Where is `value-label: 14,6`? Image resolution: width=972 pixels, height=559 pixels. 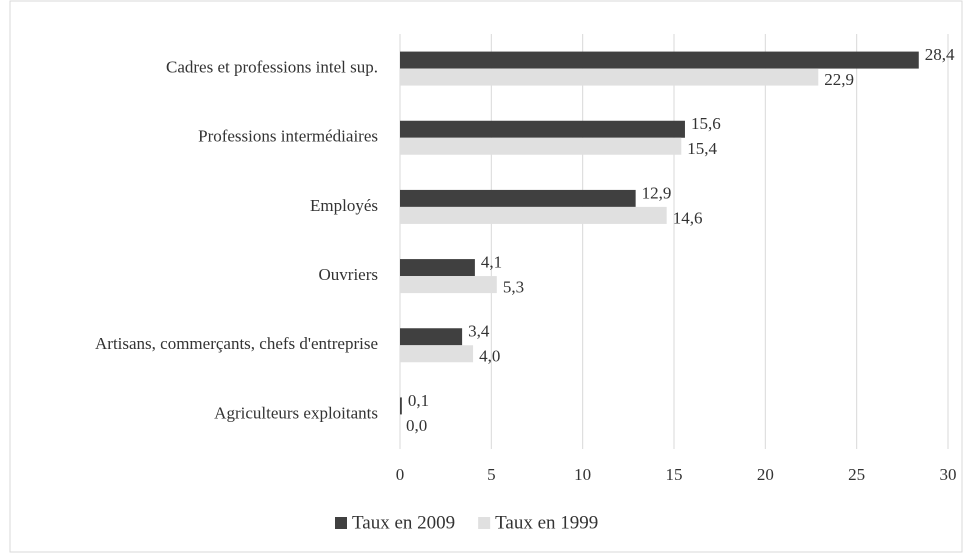 value-label: 14,6 is located at coordinates (688, 217).